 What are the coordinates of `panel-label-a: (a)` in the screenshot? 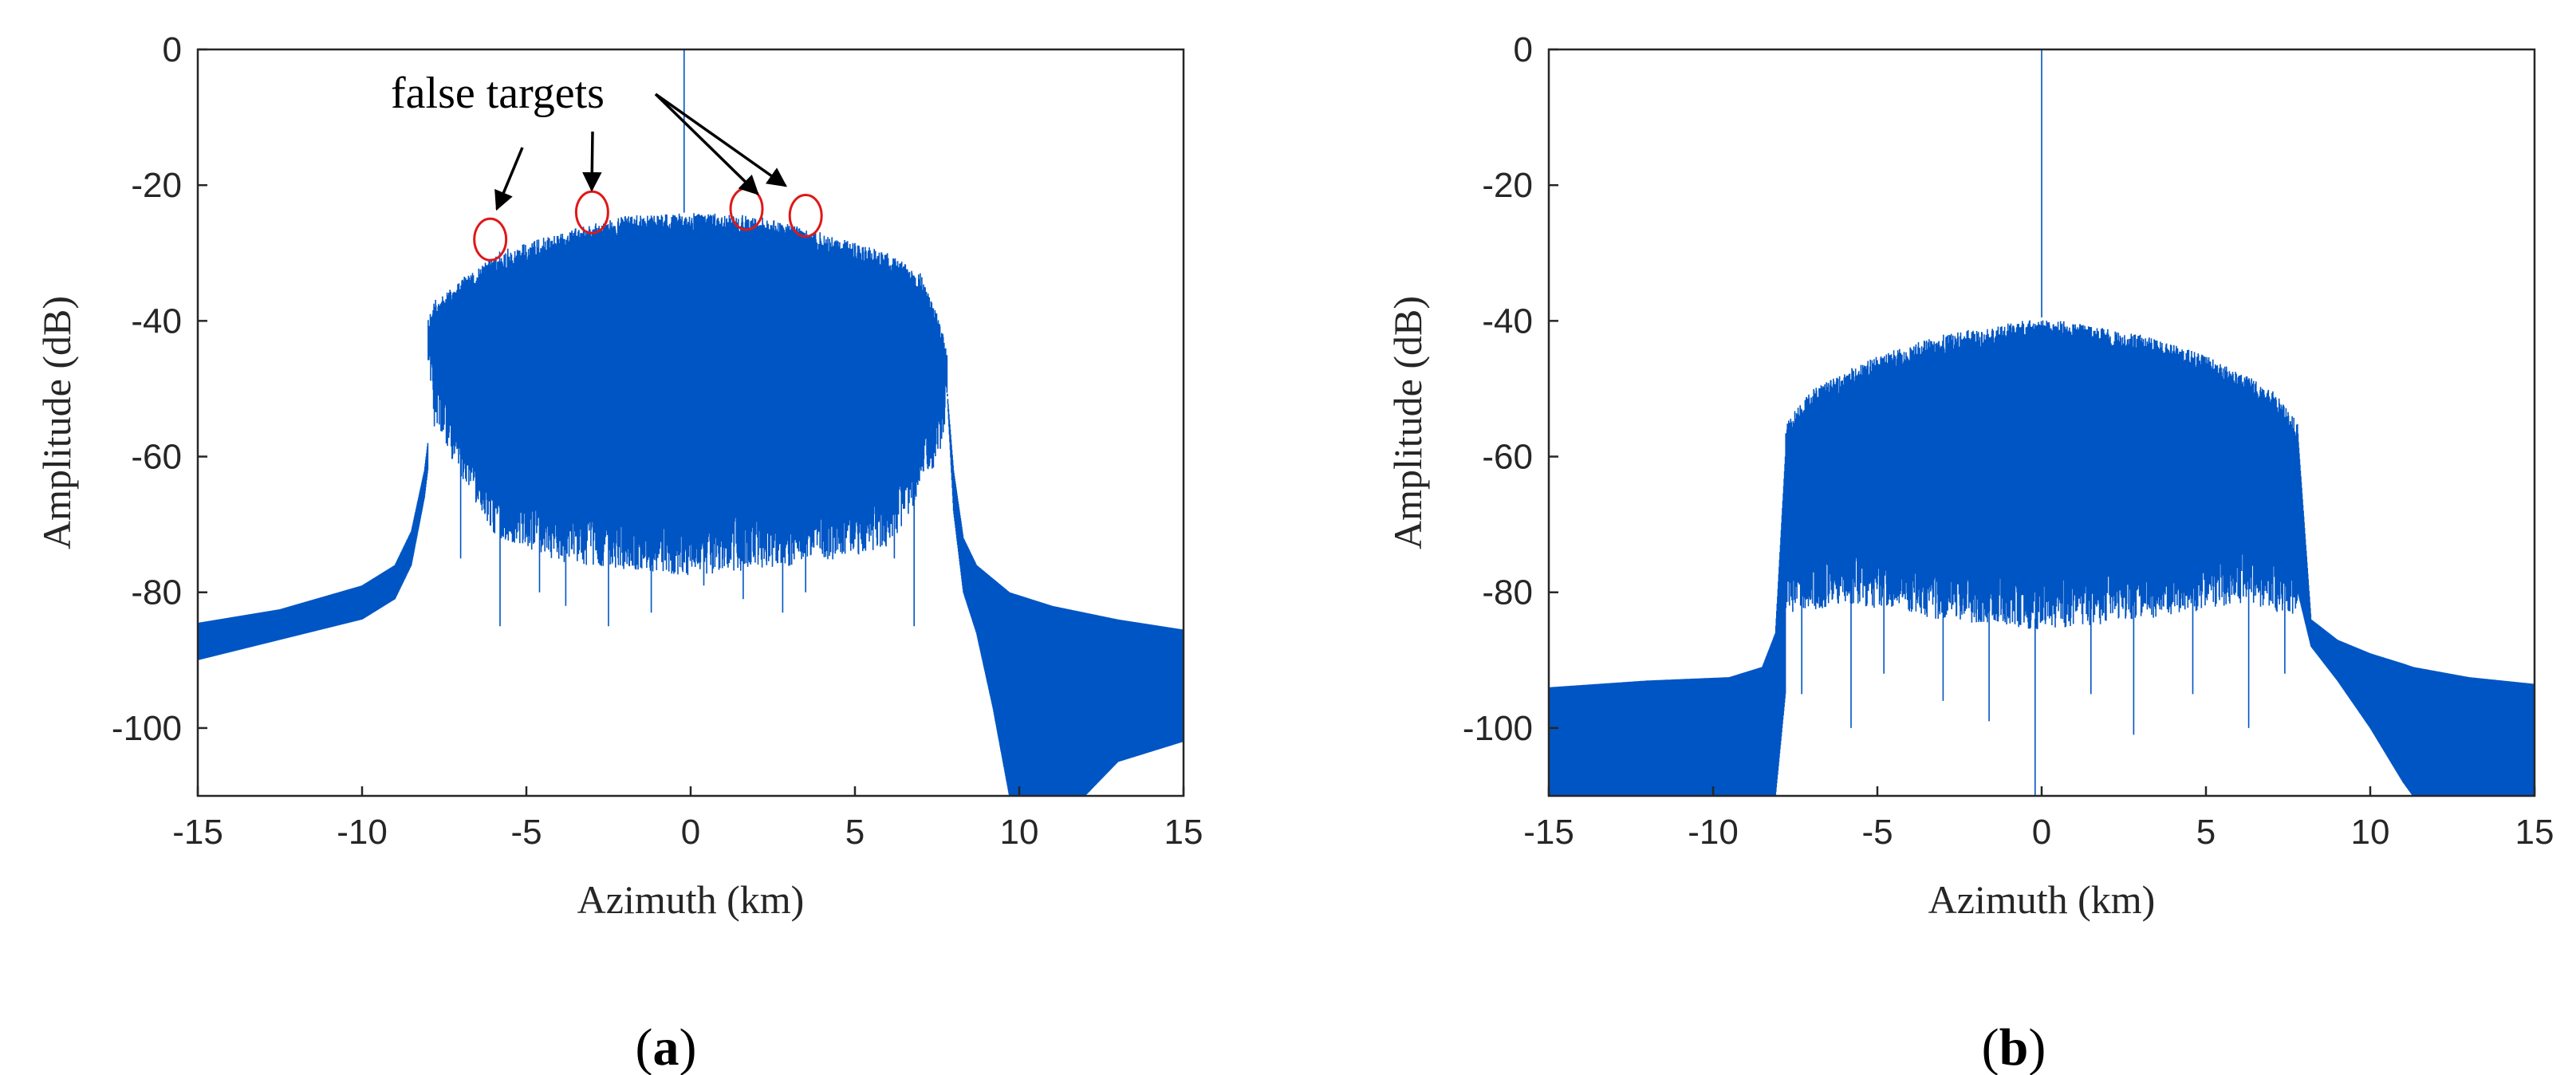 It's located at (666, 1046).